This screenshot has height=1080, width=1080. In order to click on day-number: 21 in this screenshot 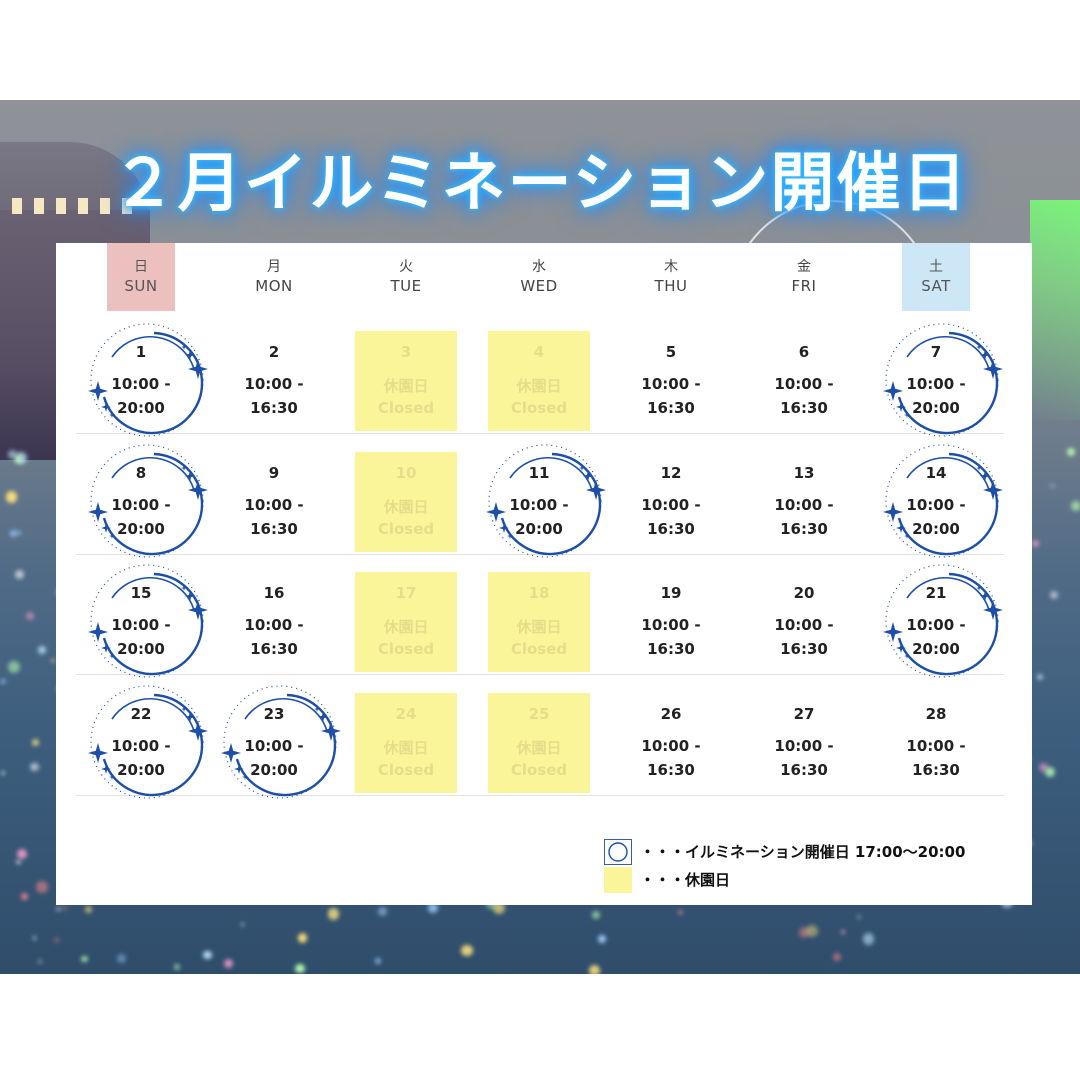, I will do `click(936, 593)`.